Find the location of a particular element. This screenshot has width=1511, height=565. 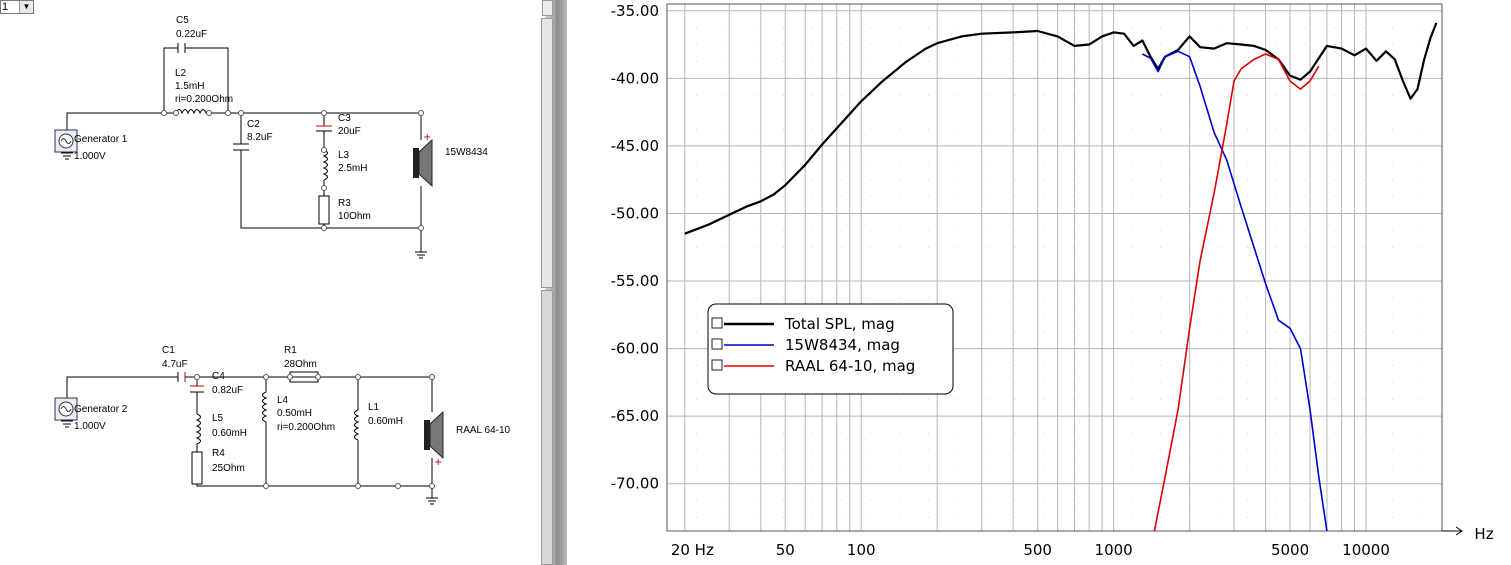

legend-box is located at coordinates (830, 349).